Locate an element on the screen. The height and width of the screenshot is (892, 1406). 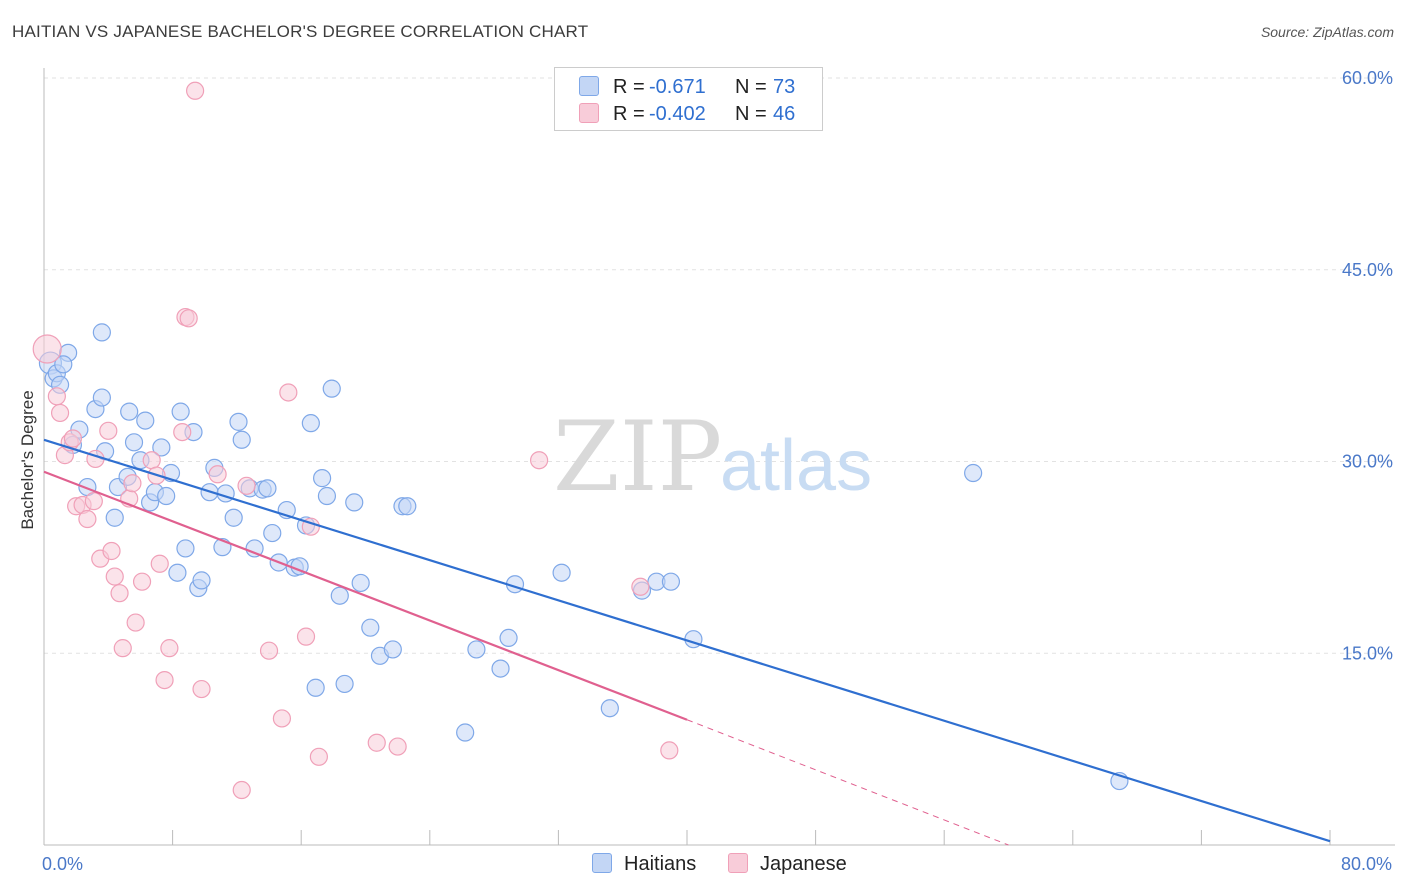
y-tick-label: 60.0% is located at coordinates (1367, 78).